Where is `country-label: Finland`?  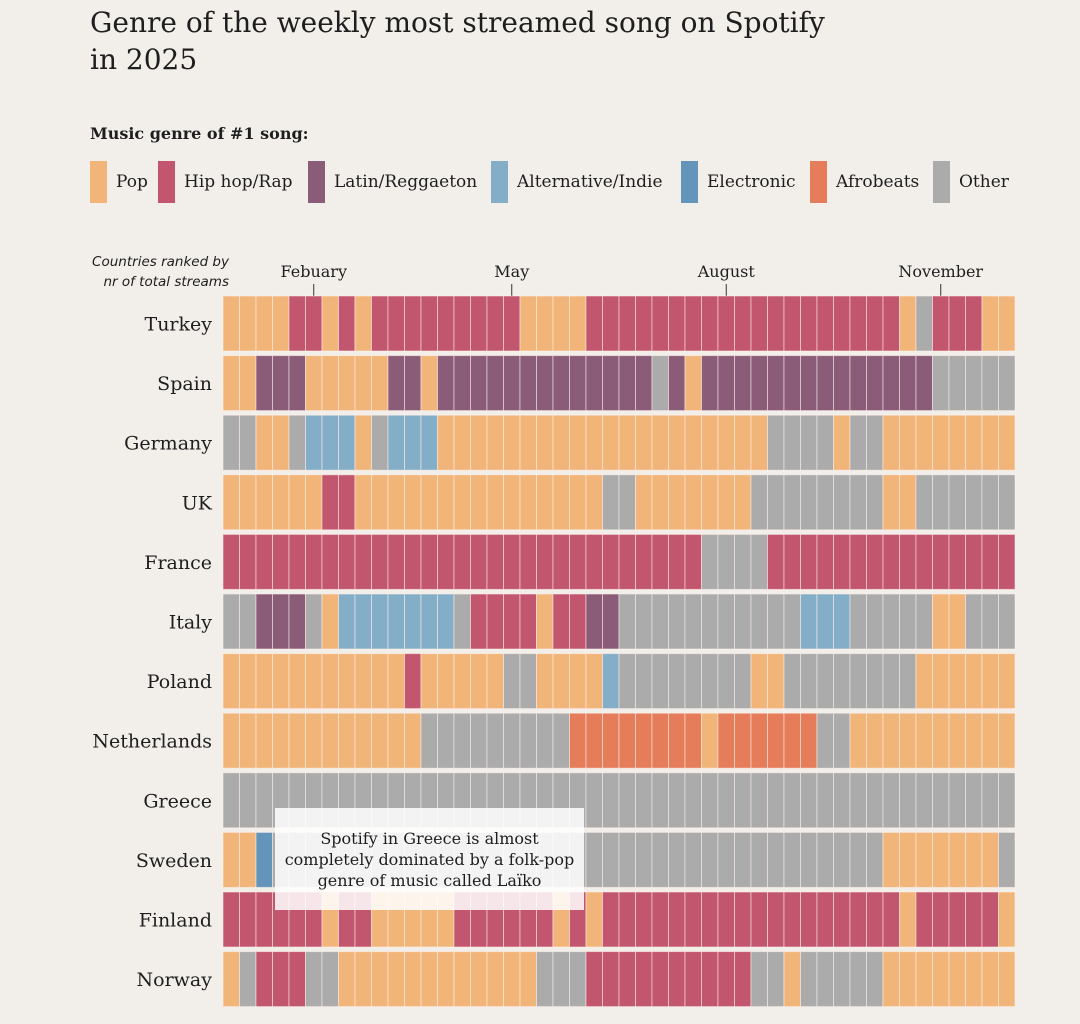 country-label: Finland is located at coordinates (175, 921).